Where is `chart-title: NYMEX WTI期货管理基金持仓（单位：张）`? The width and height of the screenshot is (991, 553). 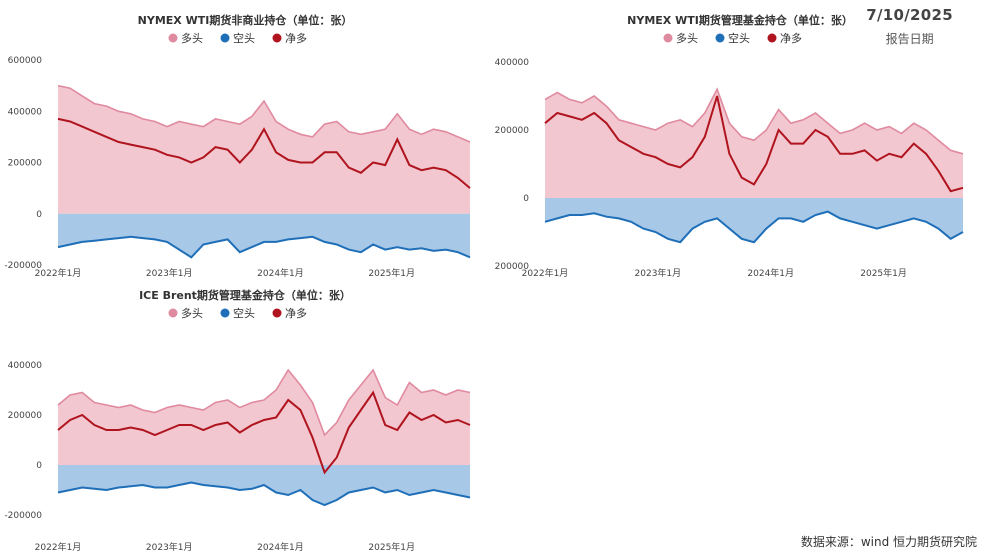
chart-title: NYMEX WTI期货管理基金持仓（单位：张） is located at coordinates (740, 20).